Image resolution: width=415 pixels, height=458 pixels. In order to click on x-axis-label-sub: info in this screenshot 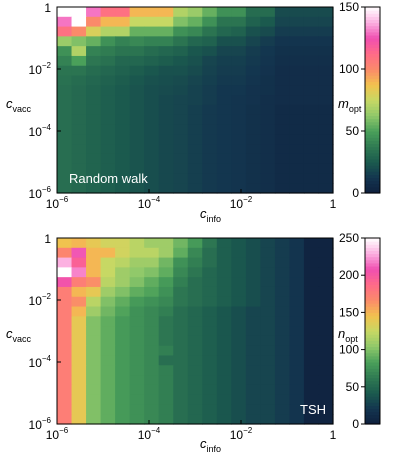, I will do `click(214, 219)`.